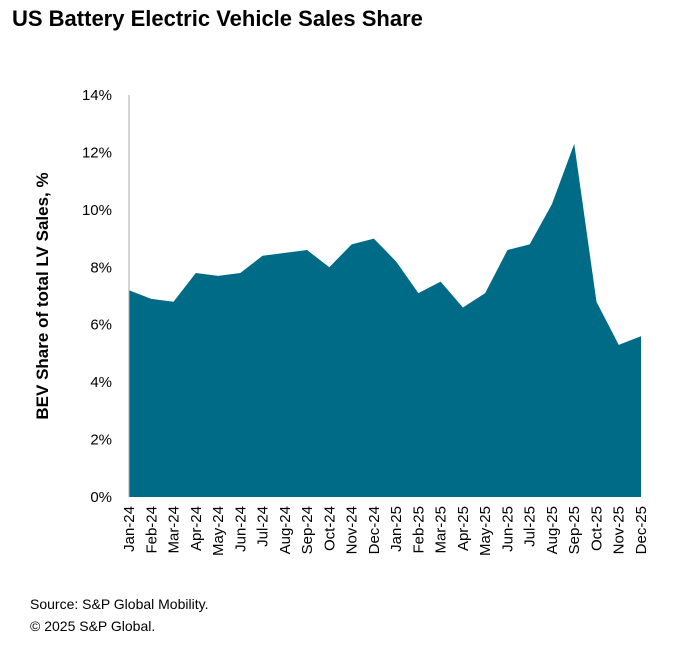  Describe the element at coordinates (552, 530) in the screenshot. I see `x-tick-label: Aug-25` at that location.